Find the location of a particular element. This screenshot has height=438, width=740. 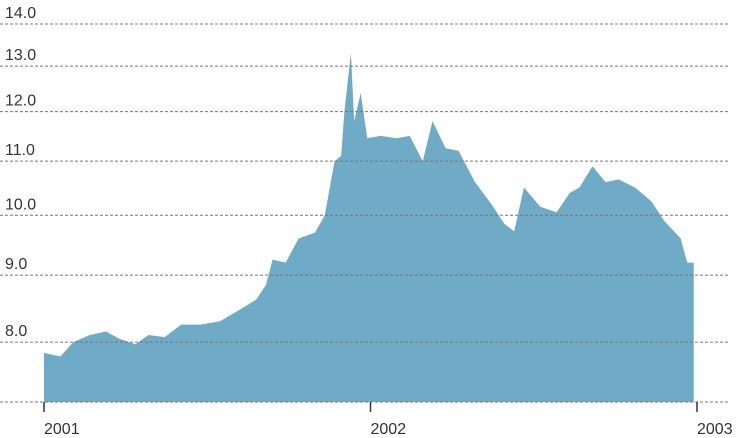

y-tick-label: 10.0 is located at coordinates (20, 204).